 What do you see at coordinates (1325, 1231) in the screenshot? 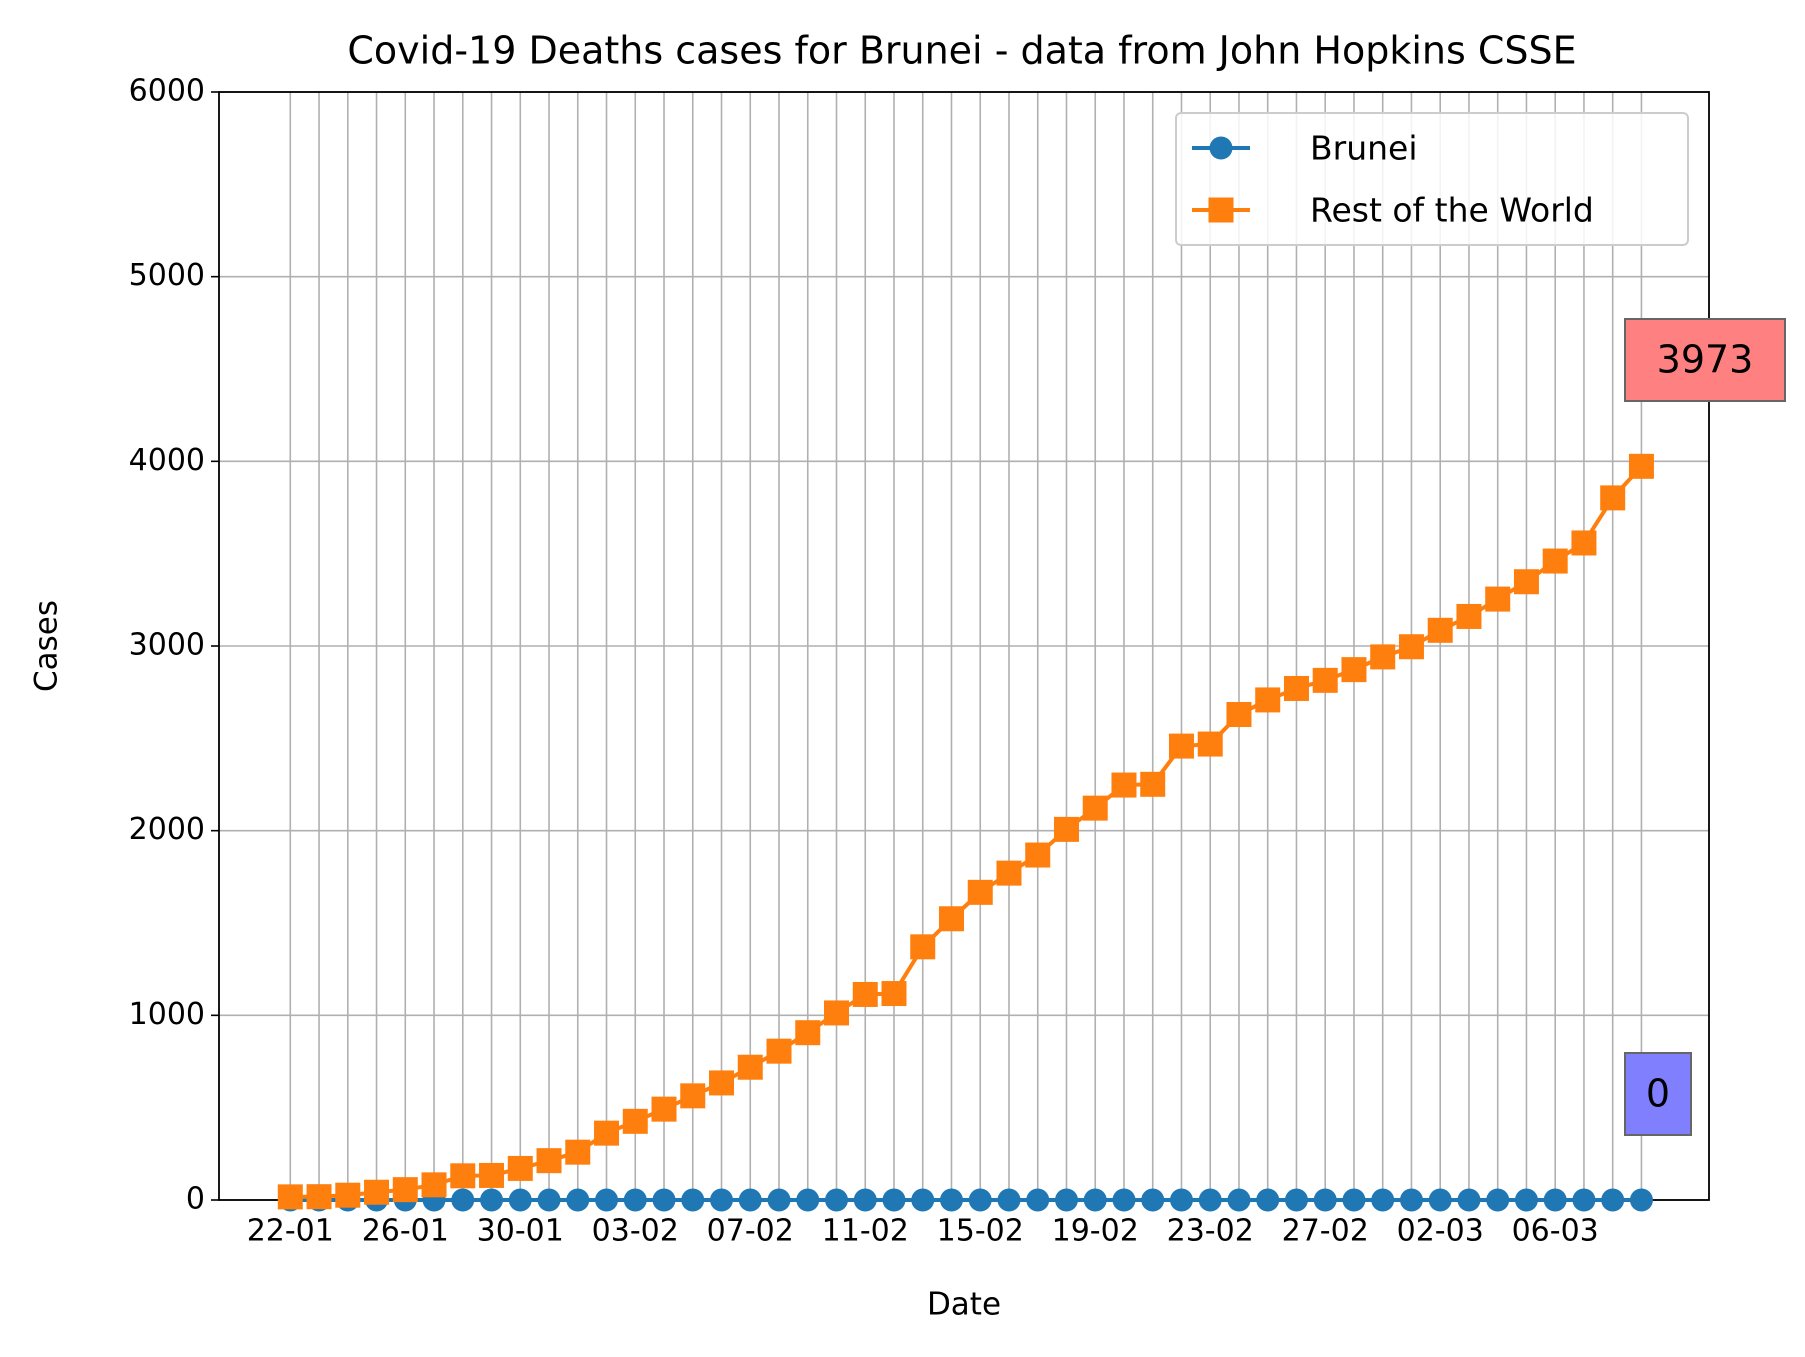
I see `x-tick-label: 27-02` at bounding box center [1325, 1231].